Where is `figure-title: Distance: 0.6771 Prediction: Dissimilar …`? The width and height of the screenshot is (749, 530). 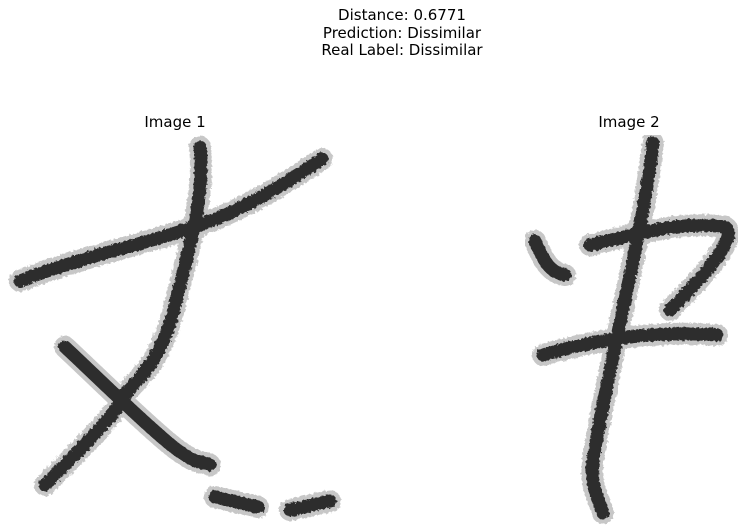
figure-title: Distance: 0.6771 Prediction: Dissimilar … is located at coordinates (374, 33).